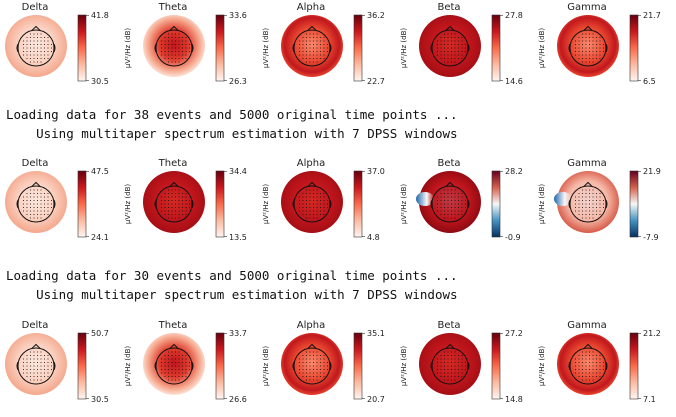 The image size is (676, 417). I want to click on colorbar-min-label: -7.9, so click(651, 237).